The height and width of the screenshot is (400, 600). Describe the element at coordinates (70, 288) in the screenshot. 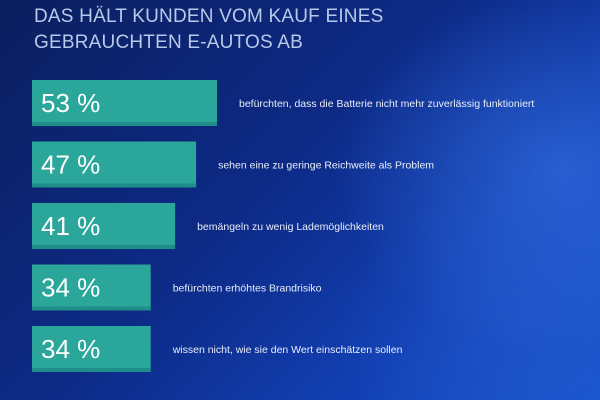

I see `bar-value-label-4: 34 %` at that location.